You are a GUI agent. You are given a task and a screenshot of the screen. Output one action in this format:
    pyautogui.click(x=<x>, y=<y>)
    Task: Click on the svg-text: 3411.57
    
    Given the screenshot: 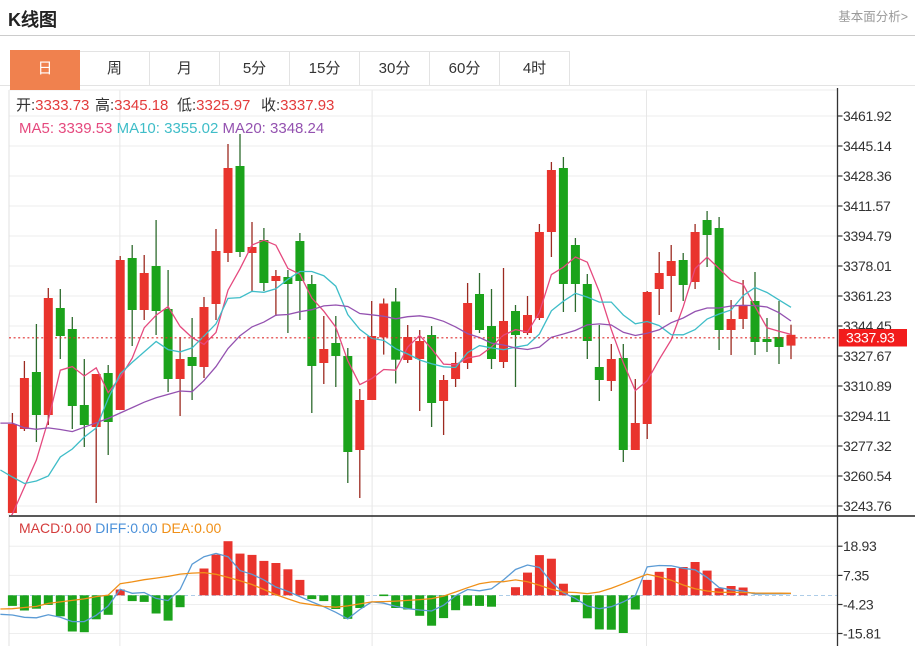 What is the action you would take?
    pyautogui.click(x=867, y=206)
    